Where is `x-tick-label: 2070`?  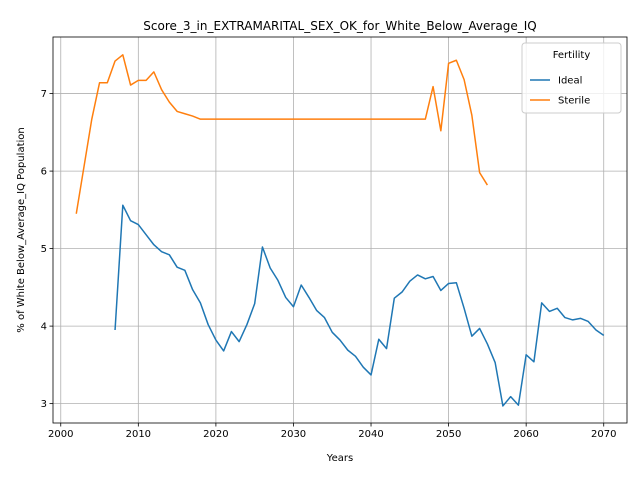 x-tick-label: 2070 is located at coordinates (603, 434).